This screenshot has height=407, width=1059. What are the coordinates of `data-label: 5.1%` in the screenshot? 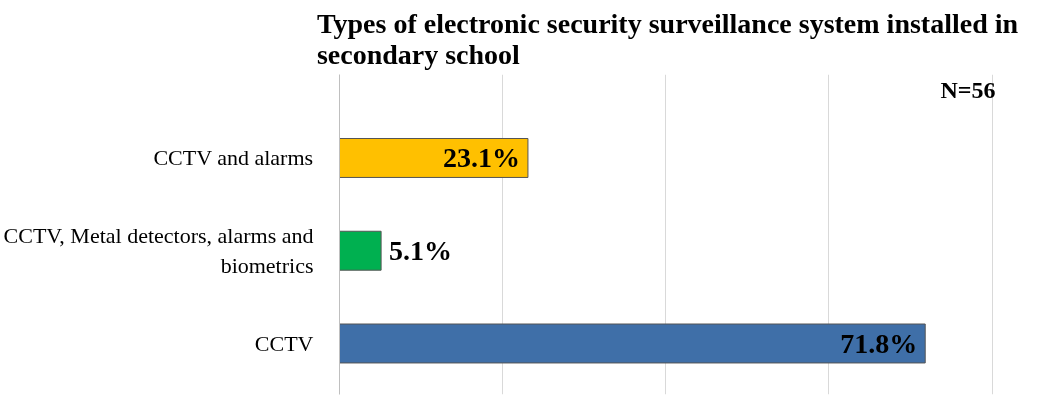 It's located at (421, 251).